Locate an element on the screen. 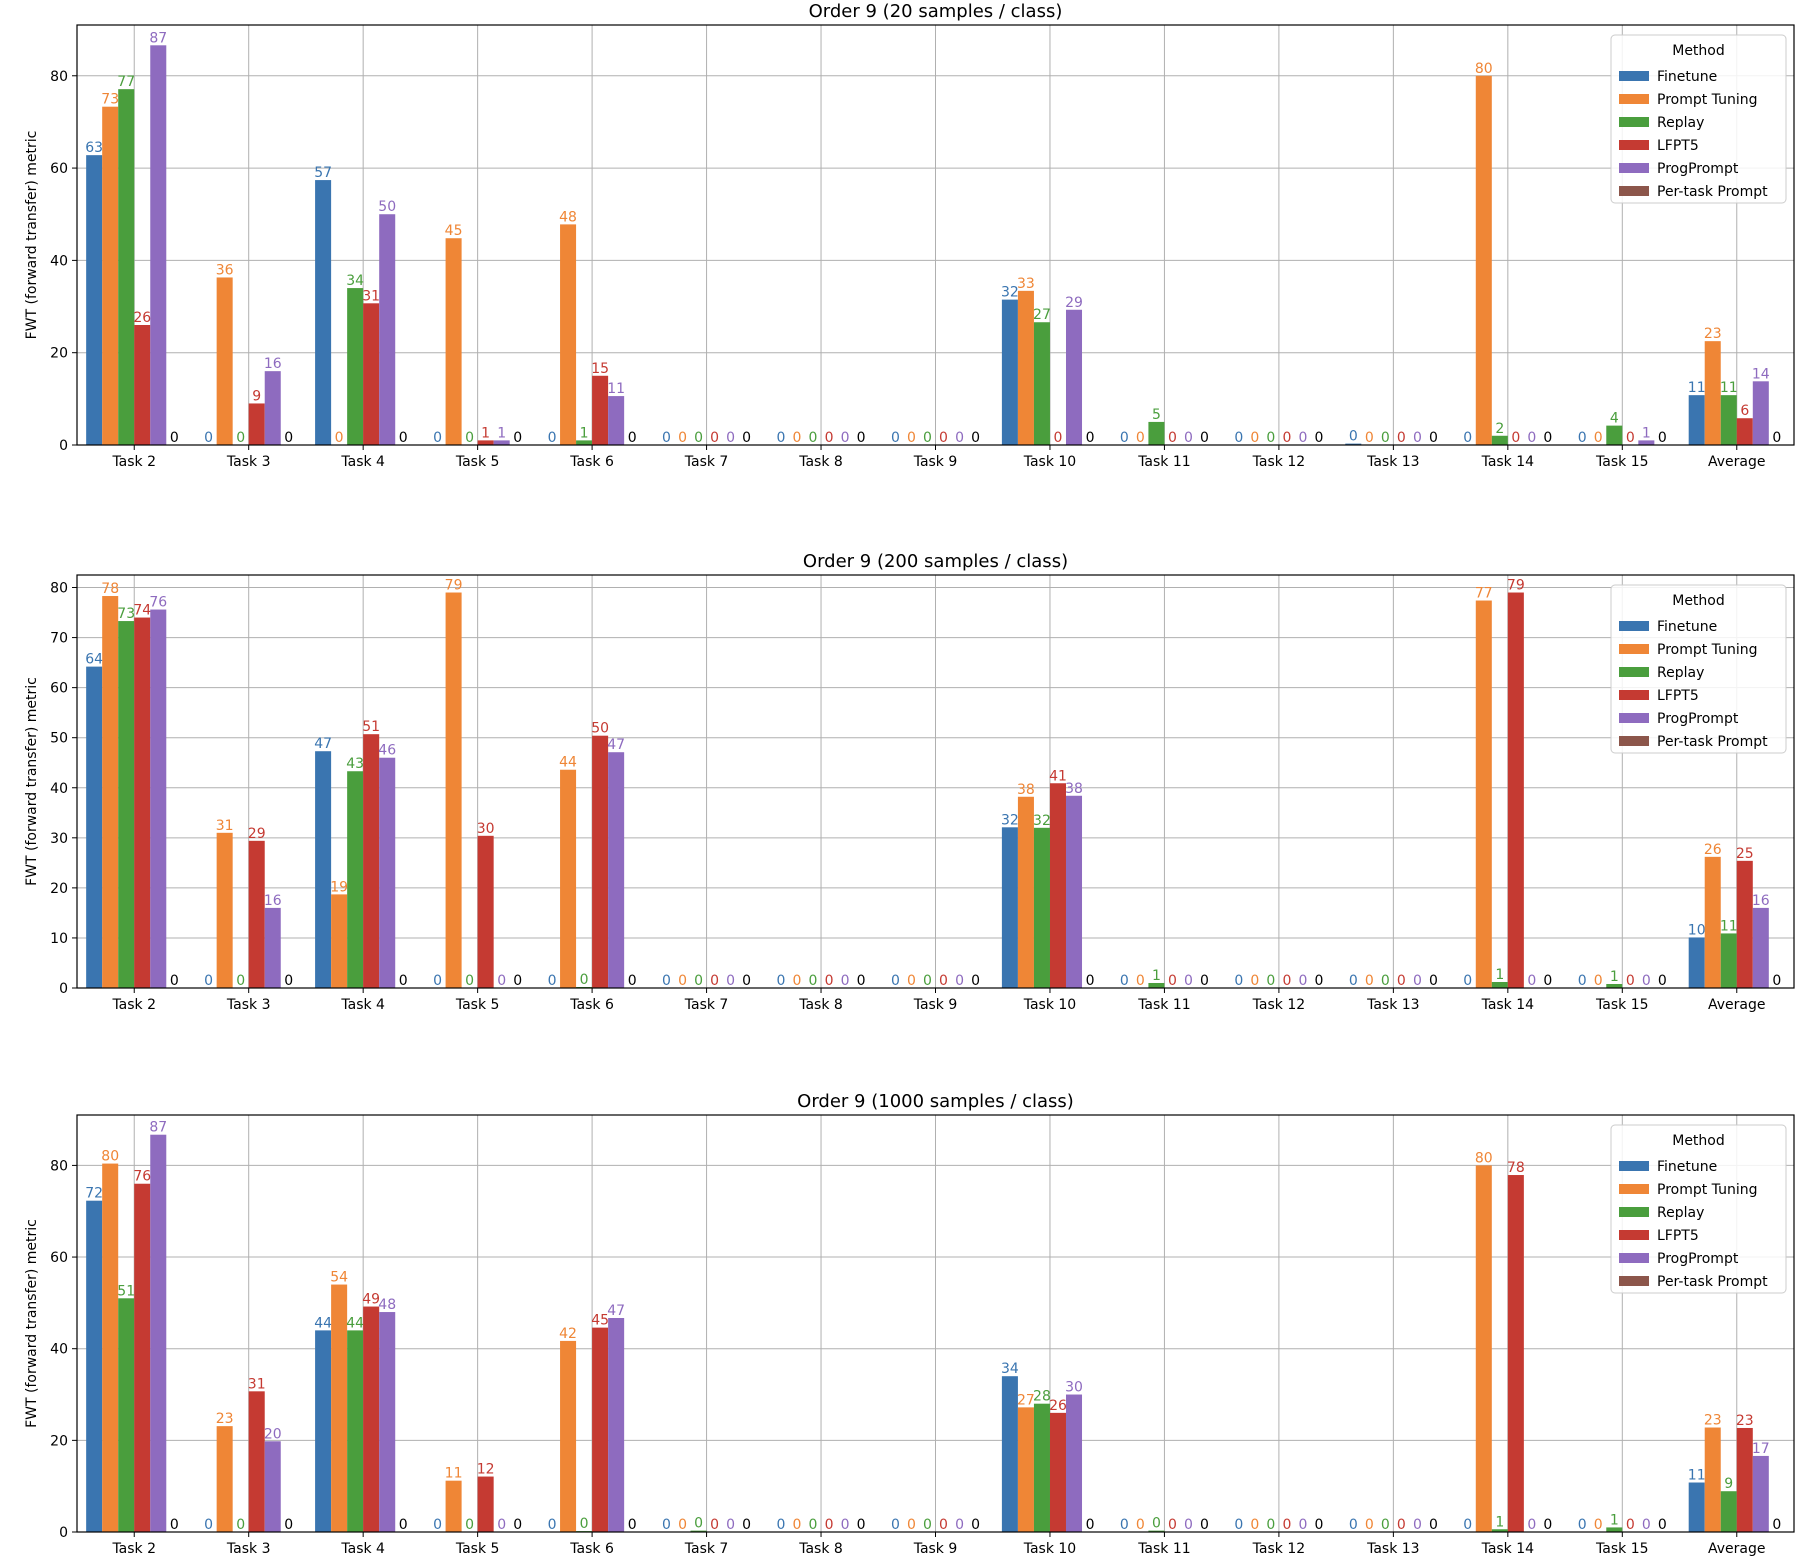  legend-swatch is located at coordinates (1634, 1166).